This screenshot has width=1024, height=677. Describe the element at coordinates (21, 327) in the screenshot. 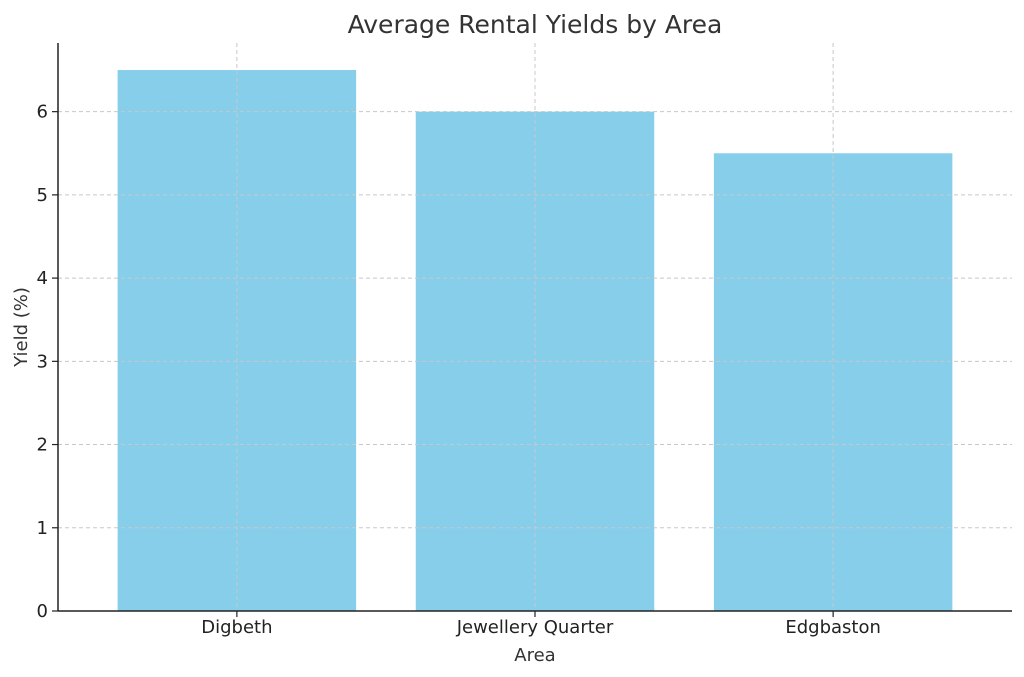

I see `y-axis-label: Yield (%)` at that location.